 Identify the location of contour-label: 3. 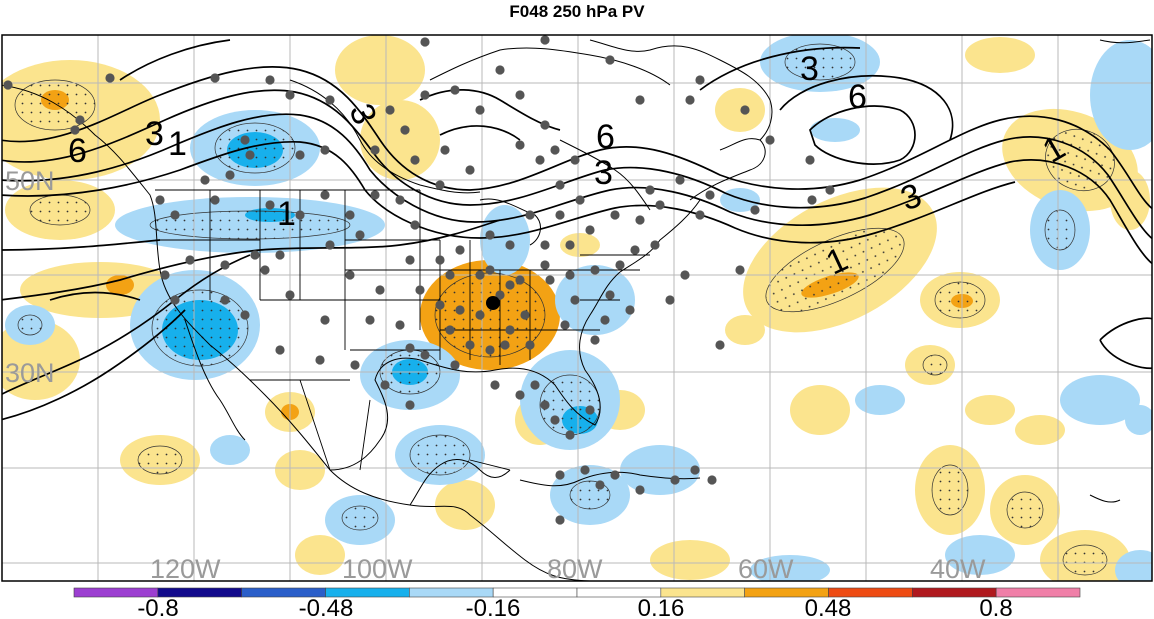
(603, 173).